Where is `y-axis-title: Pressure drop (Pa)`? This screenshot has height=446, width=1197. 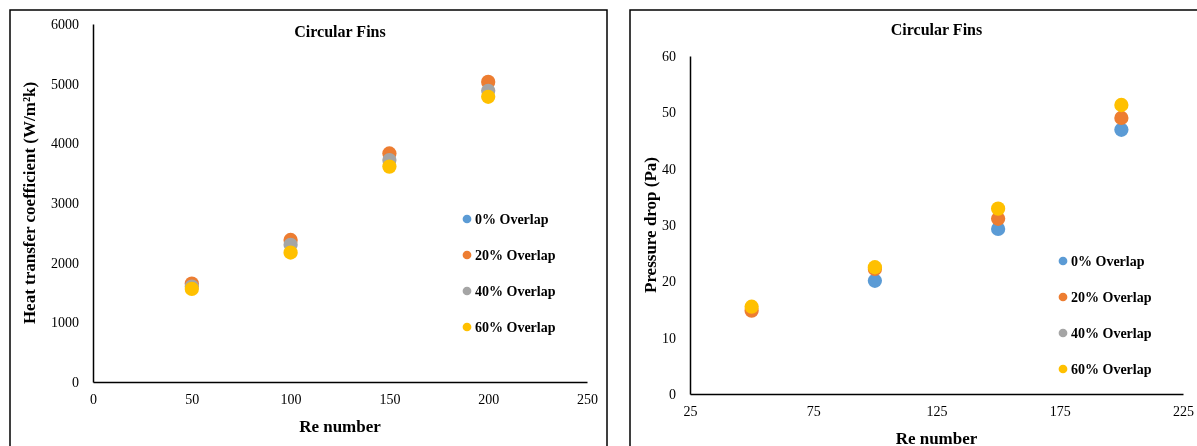 y-axis-title: Pressure drop (Pa) is located at coordinates (650, 225).